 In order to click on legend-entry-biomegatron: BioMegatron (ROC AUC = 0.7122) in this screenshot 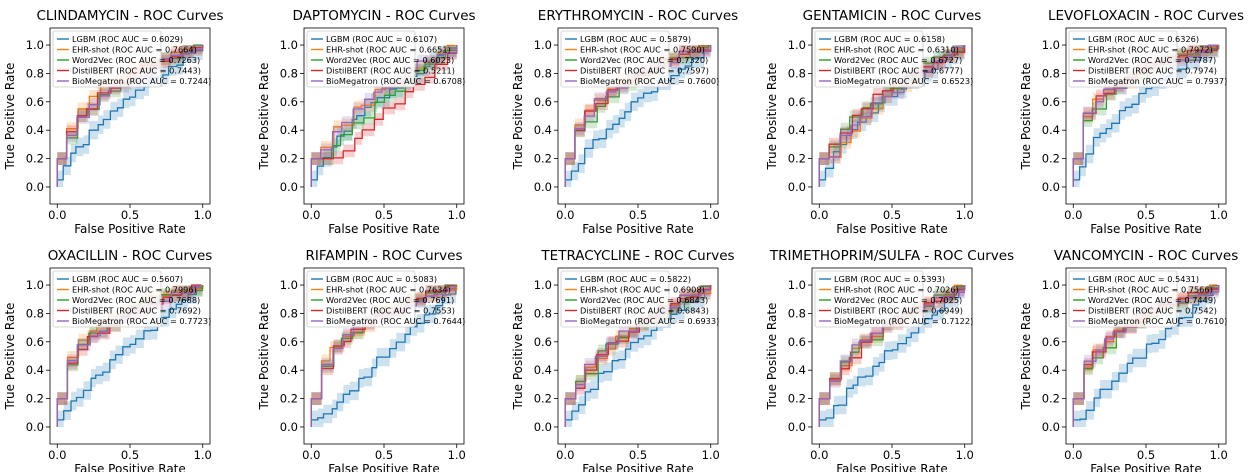, I will do `click(903, 321)`.